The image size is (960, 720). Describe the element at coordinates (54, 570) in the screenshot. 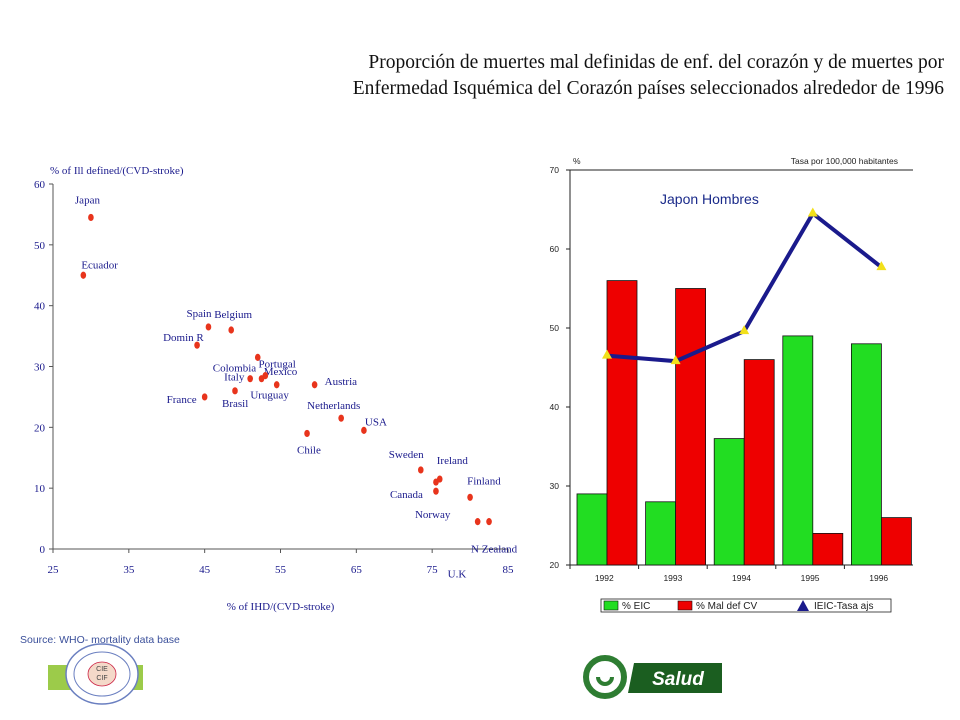

I see `x-tick-label: 25` at that location.